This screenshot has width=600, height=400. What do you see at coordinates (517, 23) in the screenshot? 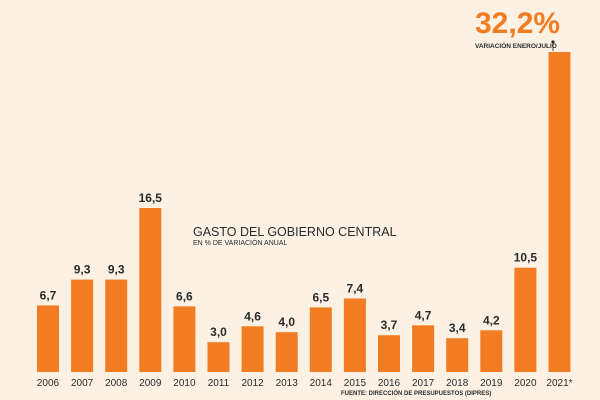
I see `highlight-value-label: 32,2%` at bounding box center [517, 23].